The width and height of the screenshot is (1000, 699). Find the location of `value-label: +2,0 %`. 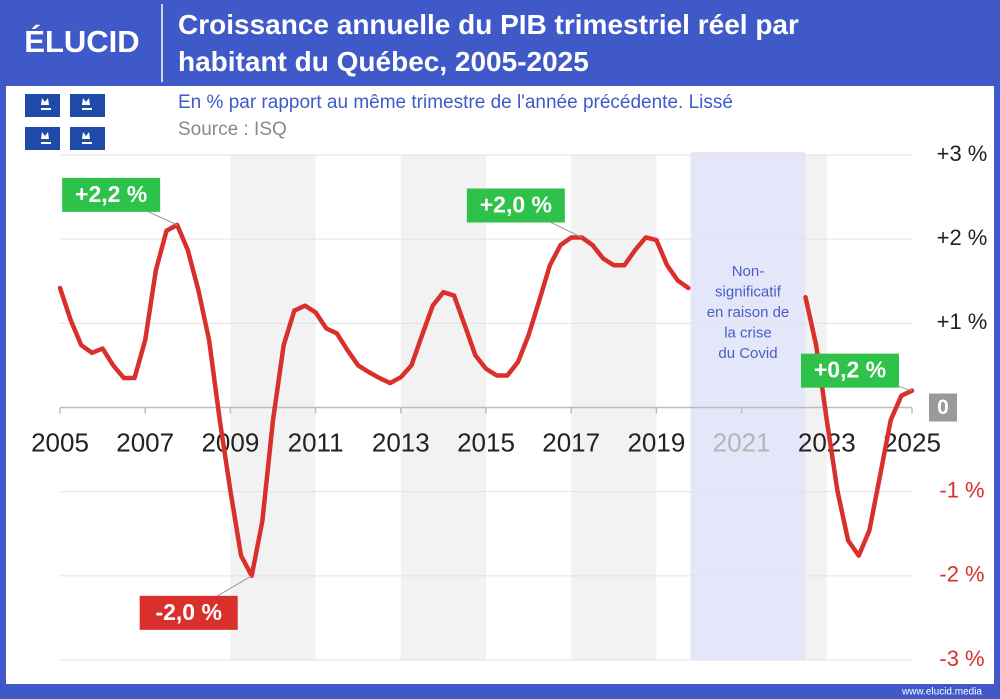

value-label: +2,0 % is located at coordinates (516, 205).